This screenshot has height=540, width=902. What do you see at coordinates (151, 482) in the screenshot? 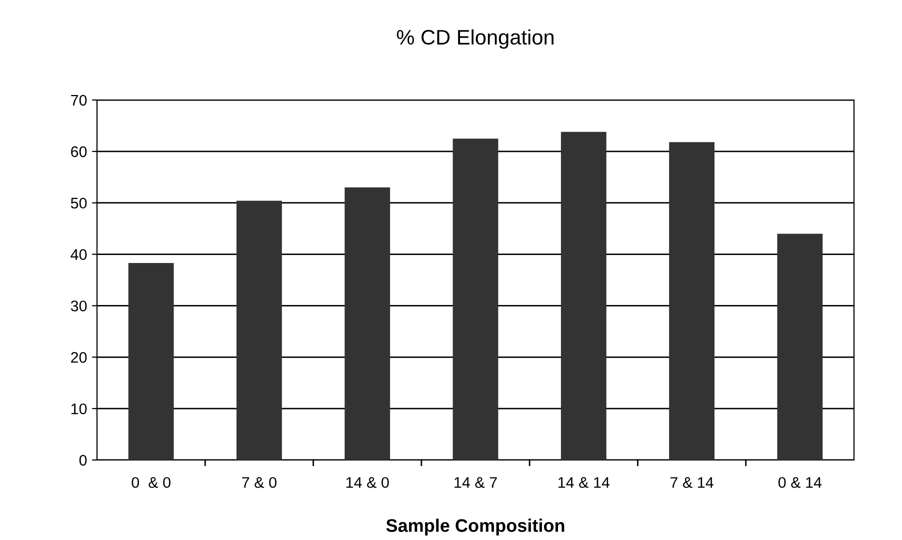
I see `x-tick-label: 0 & 0` at bounding box center [151, 482].